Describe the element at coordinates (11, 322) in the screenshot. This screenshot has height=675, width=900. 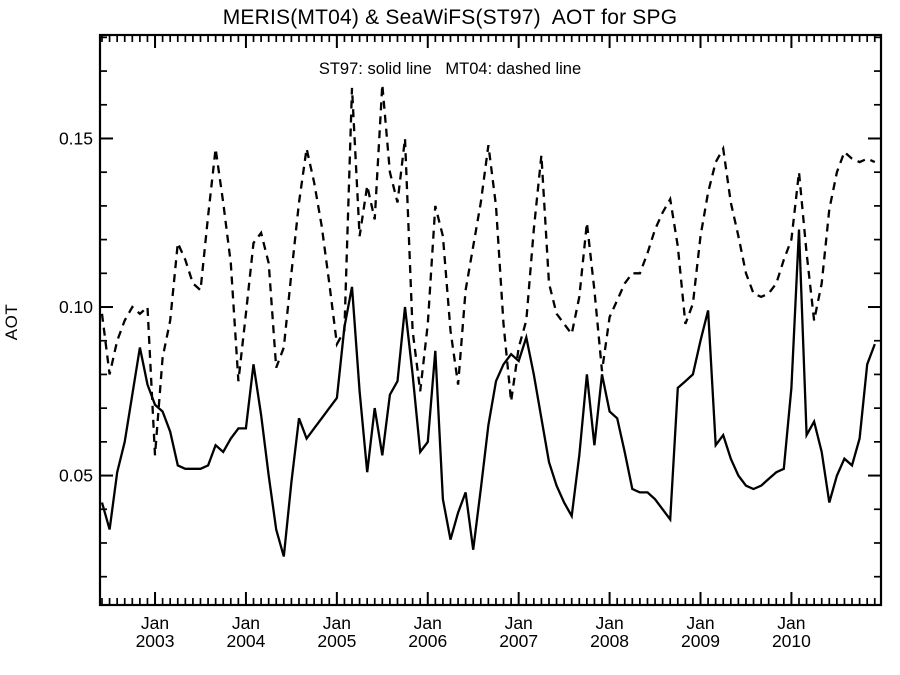
I see `y-axis-label: AOT` at that location.